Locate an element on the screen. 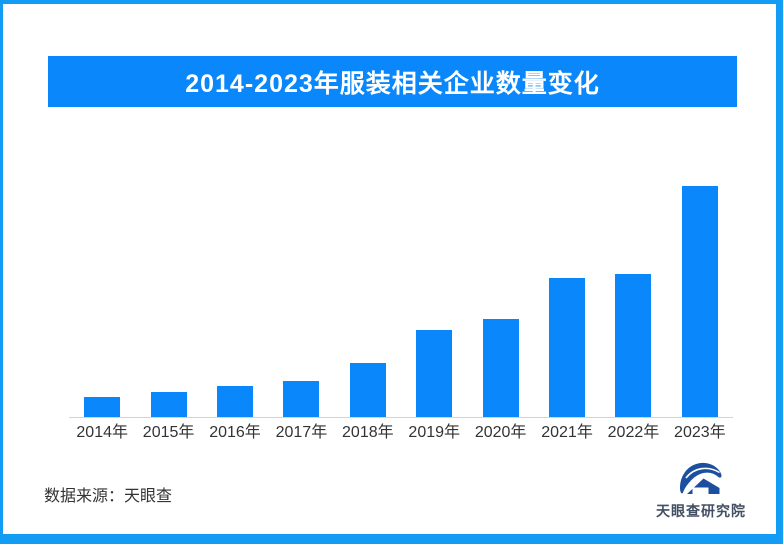 The width and height of the screenshot is (783, 544). x-axis-label: 2023年 is located at coordinates (700, 432).